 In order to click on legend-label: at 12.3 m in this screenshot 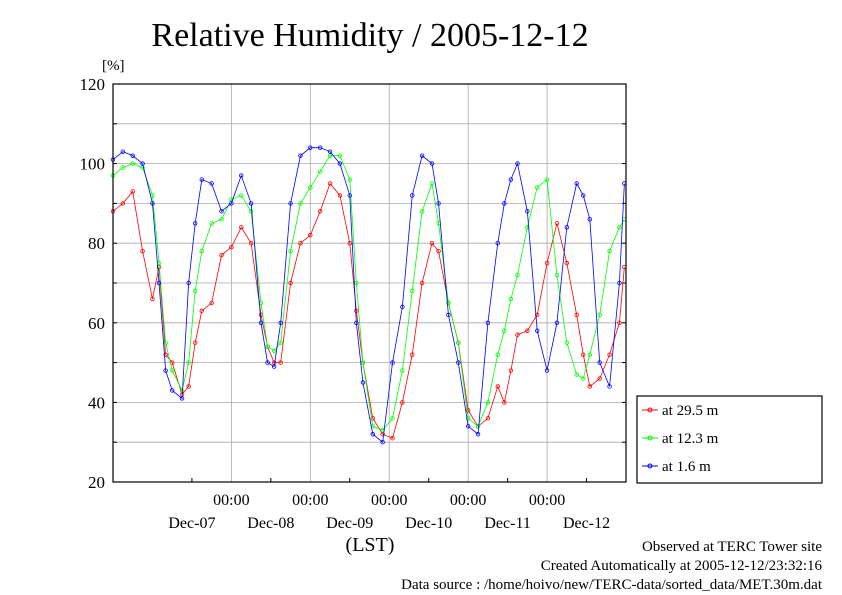, I will do `click(690, 439)`.